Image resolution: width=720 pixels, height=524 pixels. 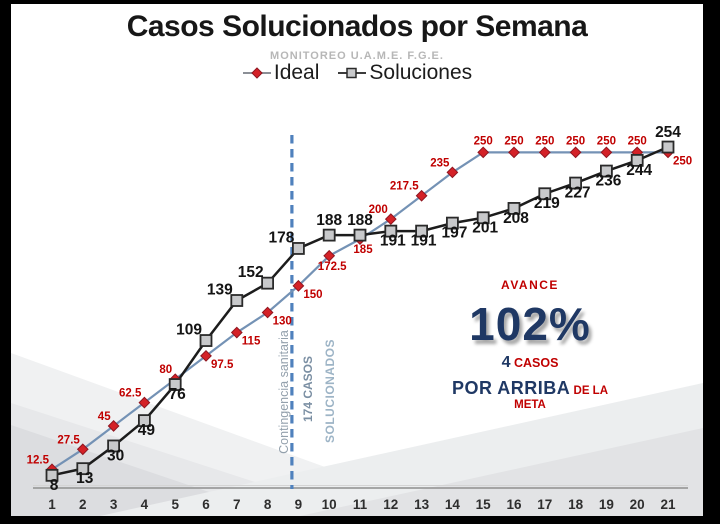 I want to click on ideal-point-label: 130, so click(x=282, y=322).